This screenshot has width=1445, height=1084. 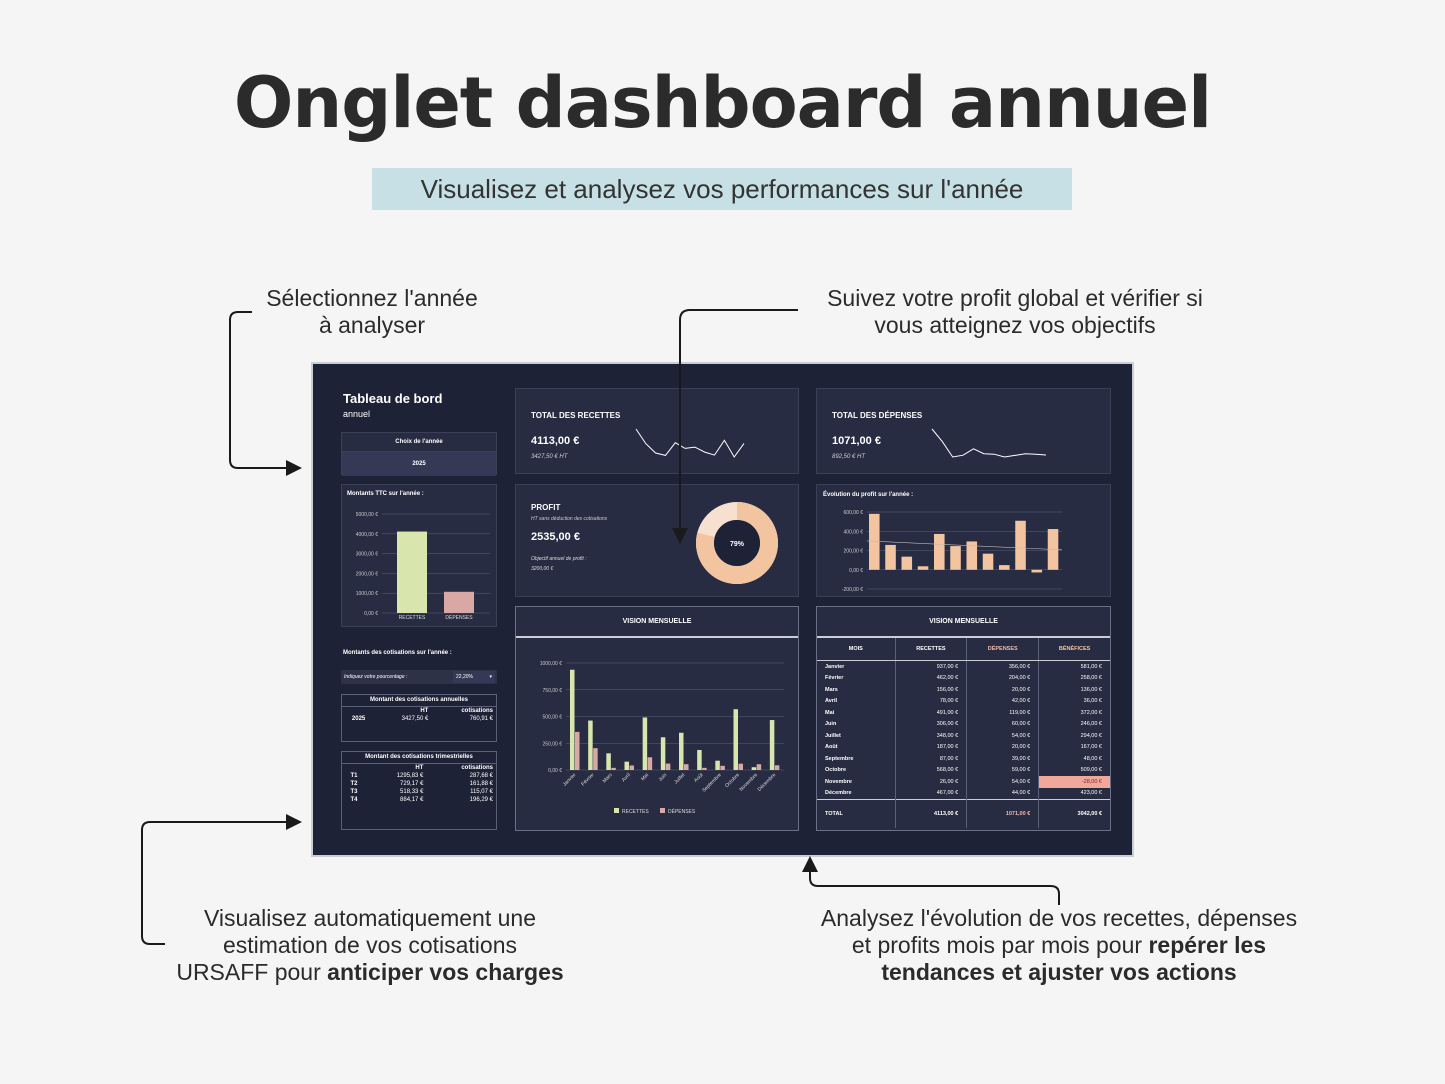 What do you see at coordinates (1003, 724) in the screenshot?
I see `table-cell: 60,00 €` at bounding box center [1003, 724].